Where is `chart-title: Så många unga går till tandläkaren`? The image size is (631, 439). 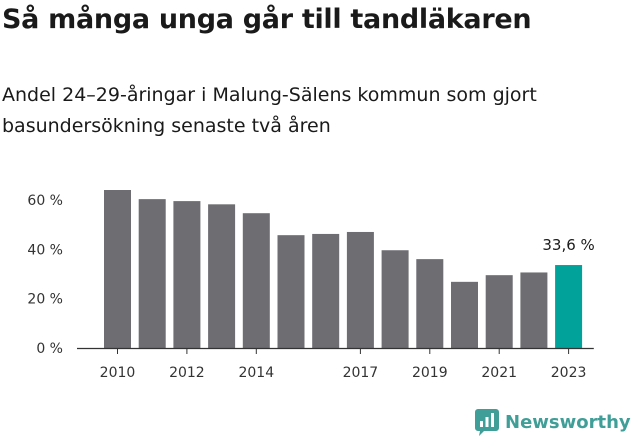 chart-title: Så många unga går till tandläkaren is located at coordinates (267, 19).